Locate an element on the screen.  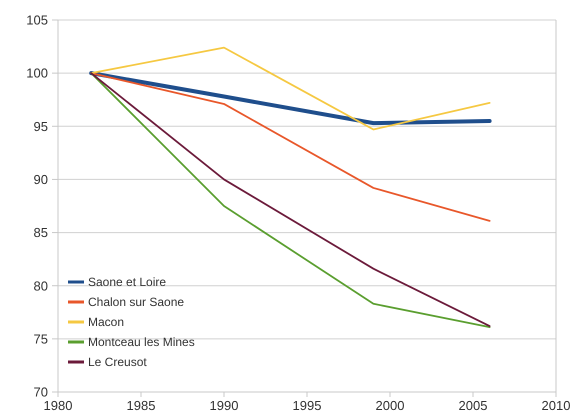
legend-label: Chalon sur Saone is located at coordinates (136, 302).